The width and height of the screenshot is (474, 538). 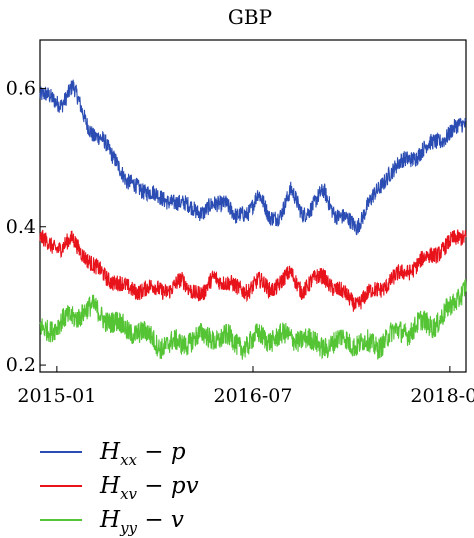 I want to click on y-tick-label: 0.4, so click(x=21, y=227).